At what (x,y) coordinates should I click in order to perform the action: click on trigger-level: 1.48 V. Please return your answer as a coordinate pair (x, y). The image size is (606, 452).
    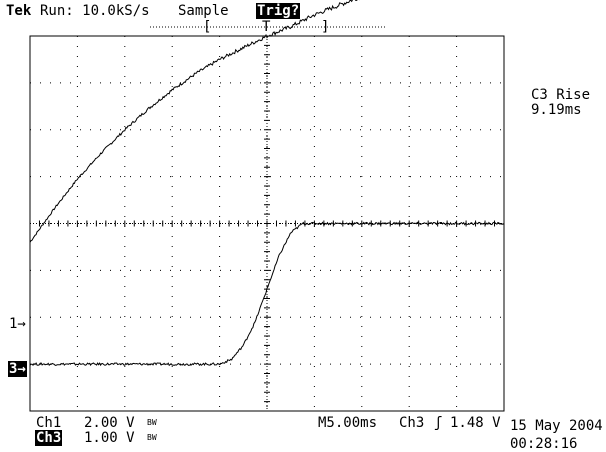
    Looking at the image, I should click on (475, 423).